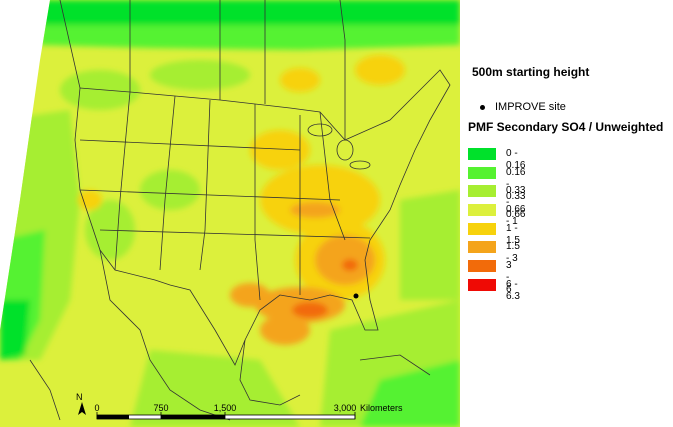 The height and width of the screenshot is (427, 673). Describe the element at coordinates (513, 290) in the screenshot. I see `legend-class-label: 6 - 6.3` at that location.